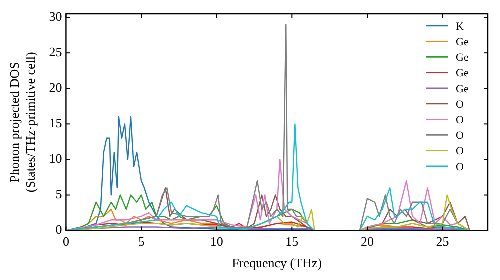 Image resolution: width=500 pixels, height=280 pixels. I want to click on x-axis-title: Frequency (THz), so click(277, 263).